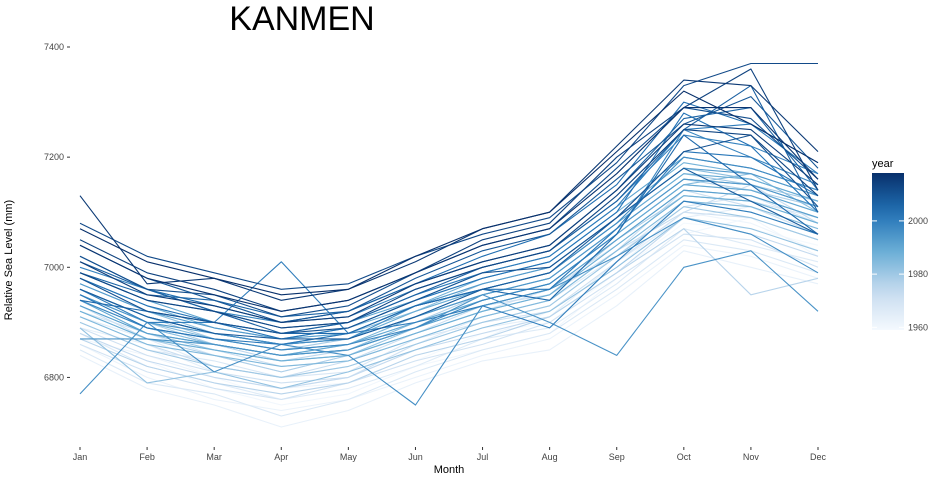 Image resolution: width=940 pixels, height=480 pixels. Describe the element at coordinates (550, 457) in the screenshot. I see `x-tick-label: Aug` at that location.